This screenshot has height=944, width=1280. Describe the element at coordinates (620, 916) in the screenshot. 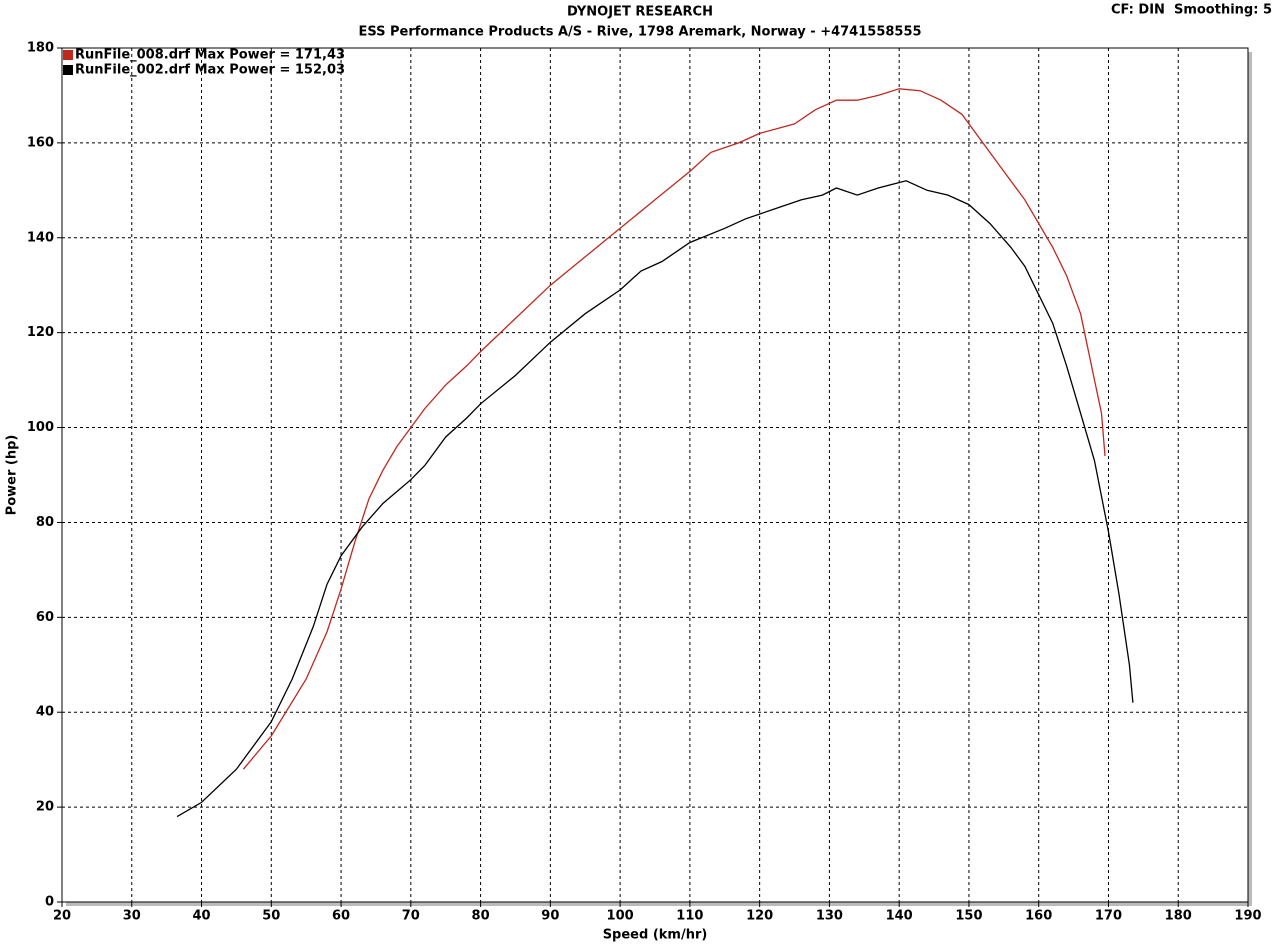

I see `x-tick-label: 100` at that location.